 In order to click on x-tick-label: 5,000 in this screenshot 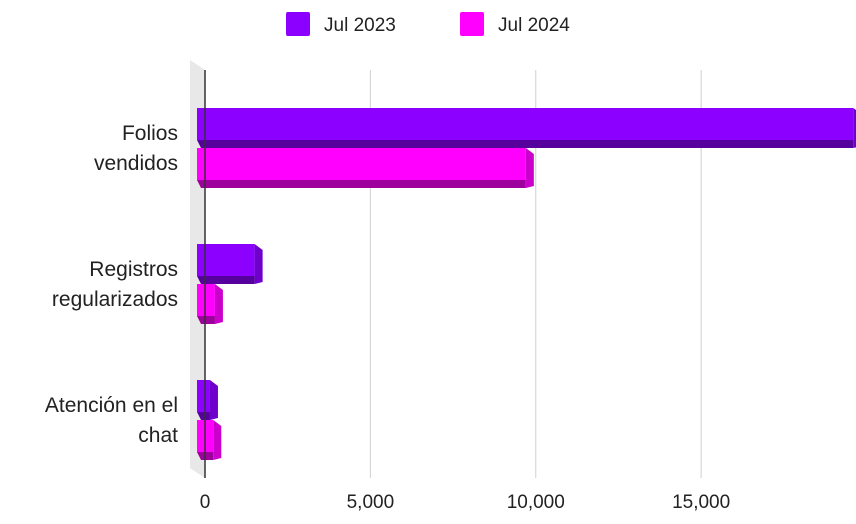, I will do `click(371, 502)`.